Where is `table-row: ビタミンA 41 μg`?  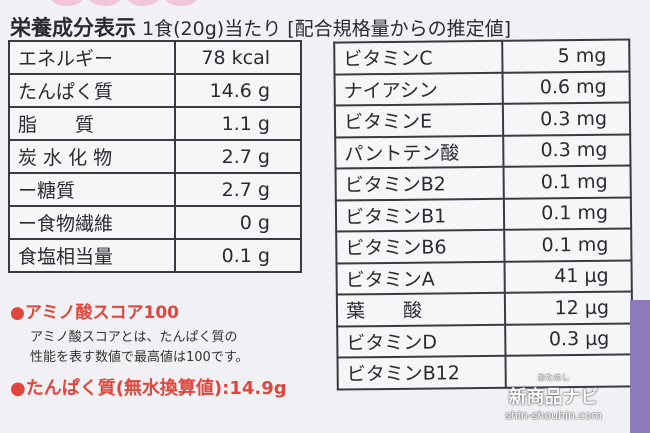
table-row: ビタミンA 41 μg is located at coordinates (484, 277).